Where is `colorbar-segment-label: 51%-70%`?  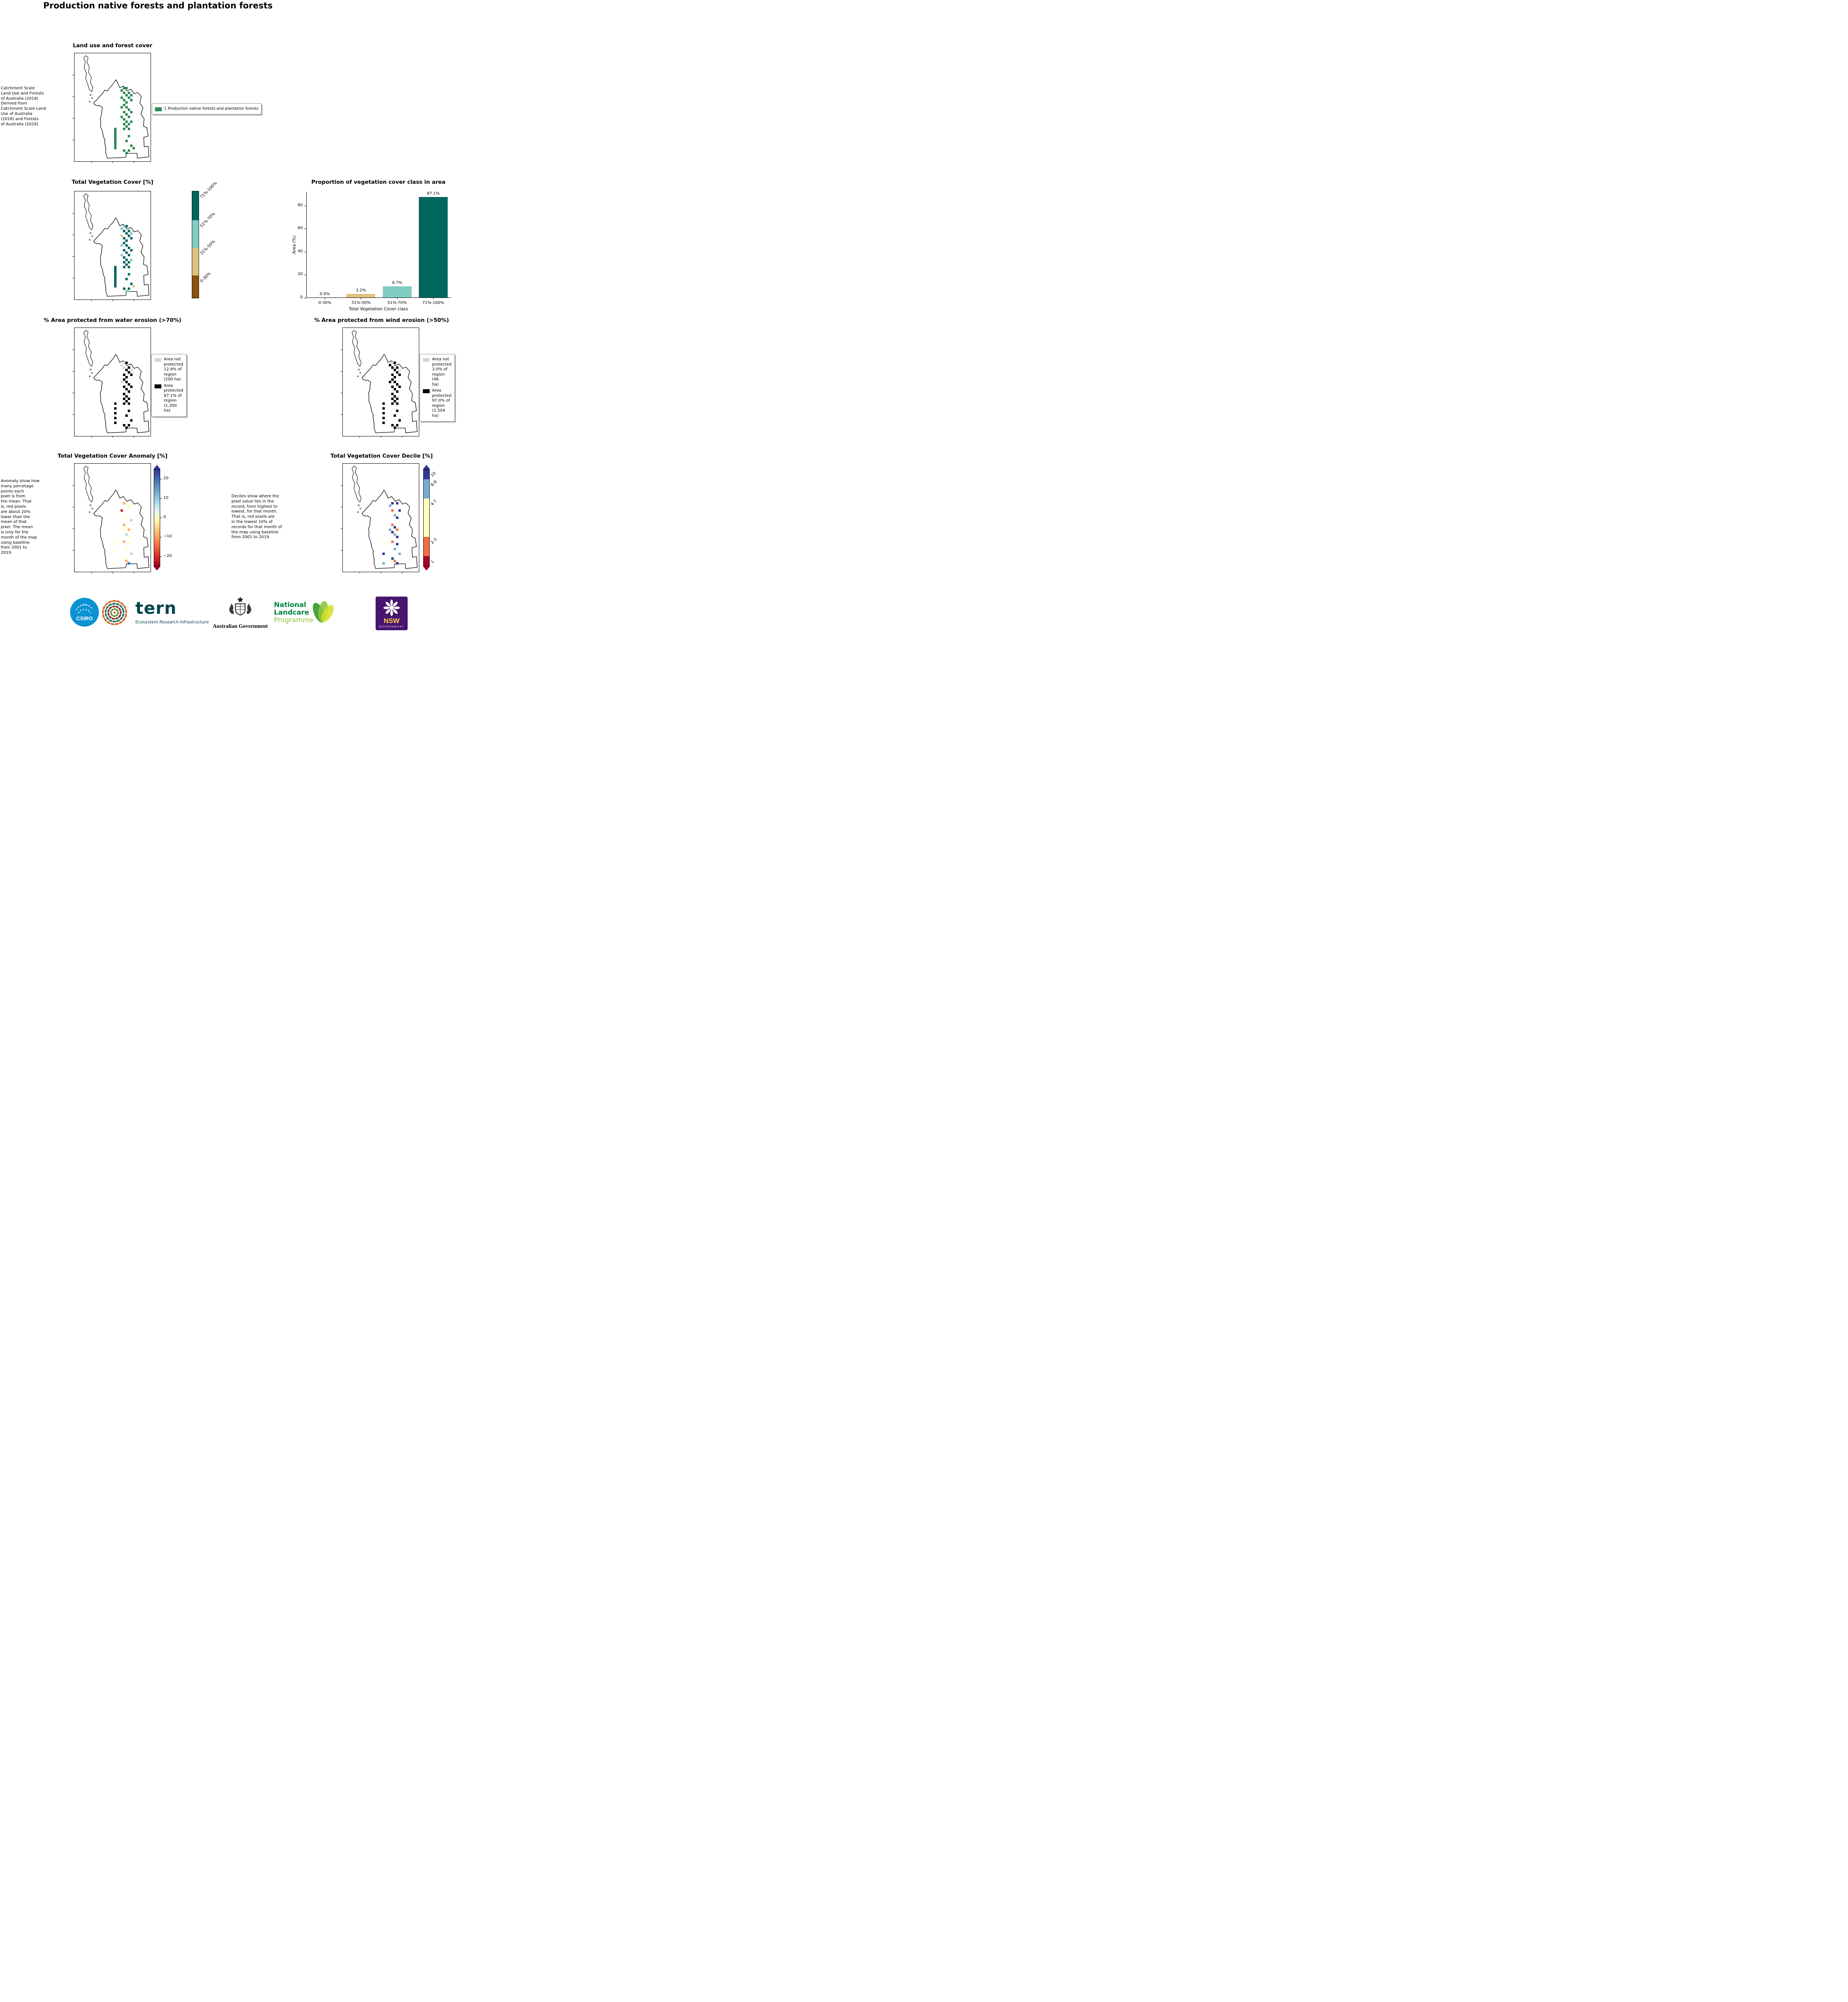 colorbar-segment-label: 51%-70% is located at coordinates (207, 220).